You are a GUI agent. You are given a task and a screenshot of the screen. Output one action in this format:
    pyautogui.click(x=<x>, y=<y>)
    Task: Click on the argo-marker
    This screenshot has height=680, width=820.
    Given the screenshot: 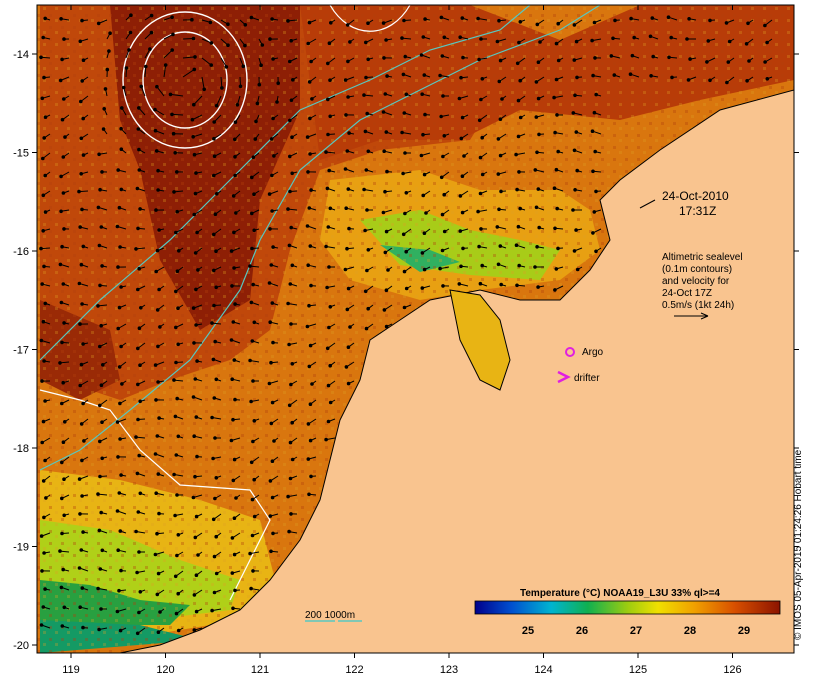 What is the action you would take?
    pyautogui.click(x=570, y=352)
    